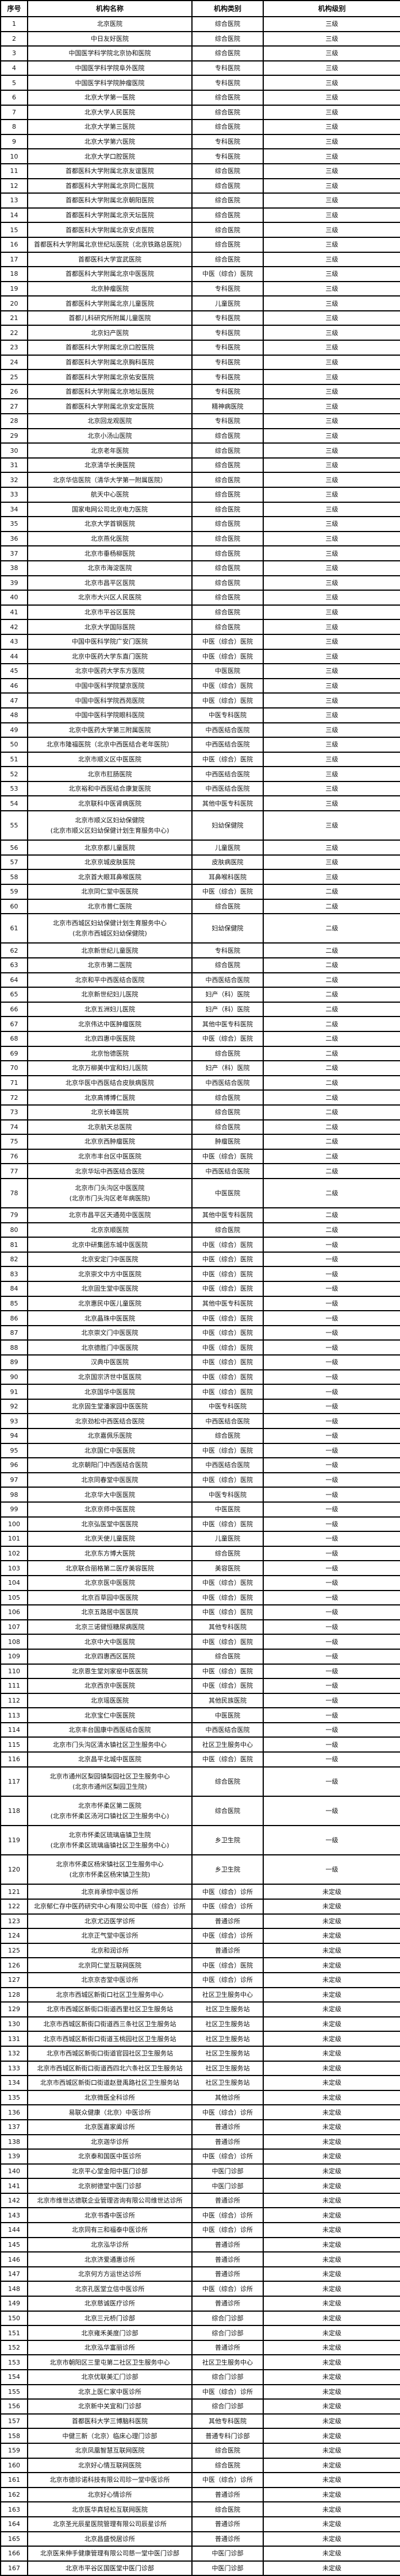  I want to click on institution-name-cell: 北京华医中西医结合皮肤病医院, so click(110, 1083).